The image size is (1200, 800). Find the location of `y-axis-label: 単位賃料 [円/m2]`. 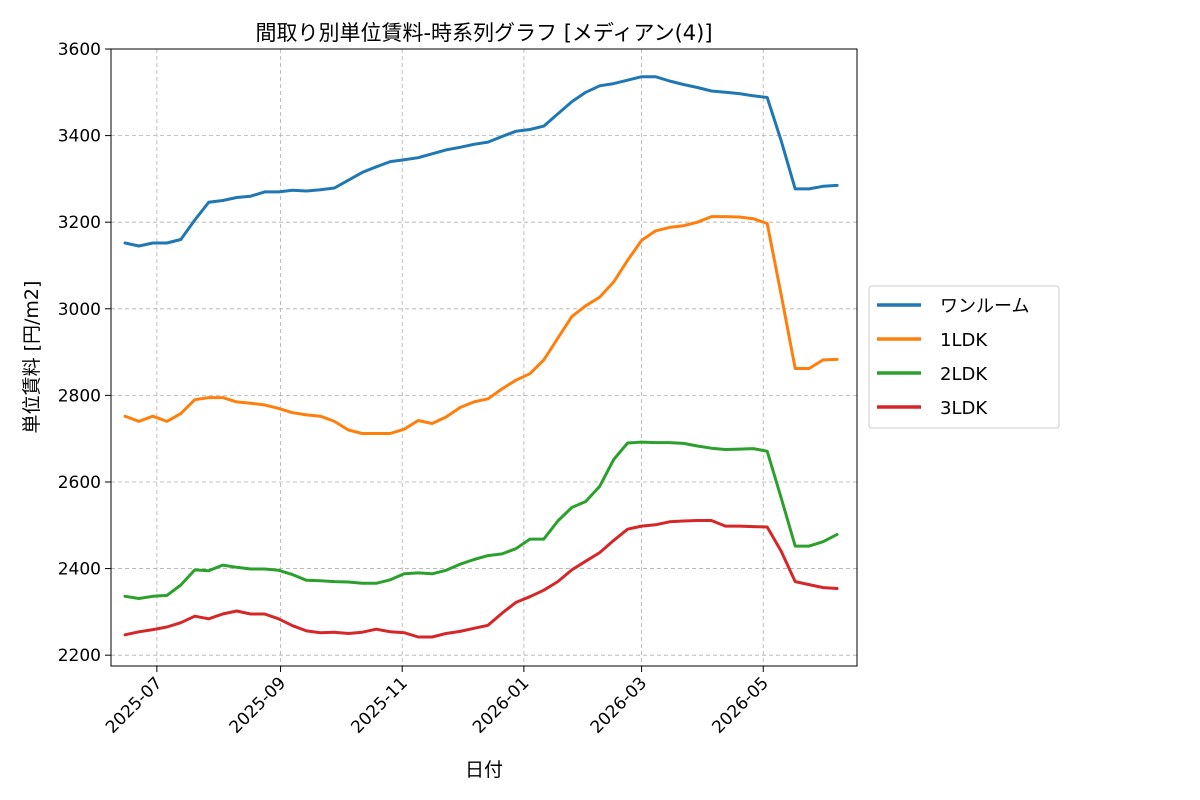

y-axis-label: 単位賃料 [円/m2] is located at coordinates (32, 357).